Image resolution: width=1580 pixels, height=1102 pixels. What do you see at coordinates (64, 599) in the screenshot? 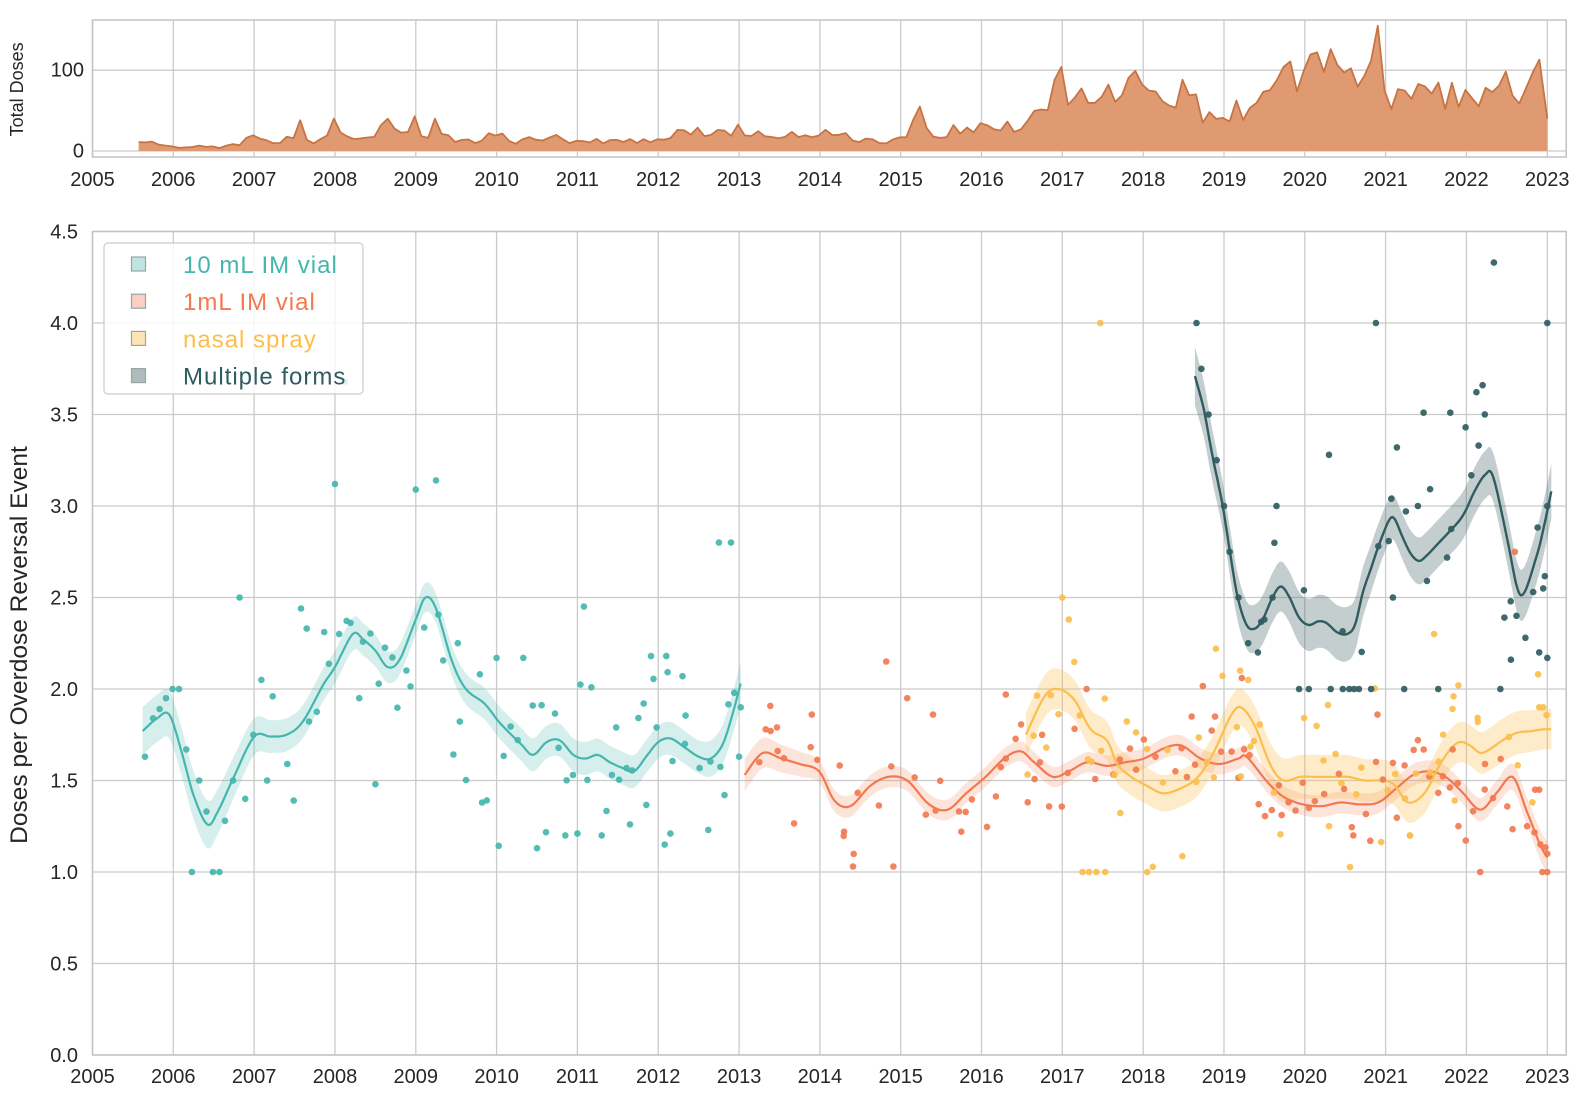
I see `svg-text: 2.5` at bounding box center [64, 599].